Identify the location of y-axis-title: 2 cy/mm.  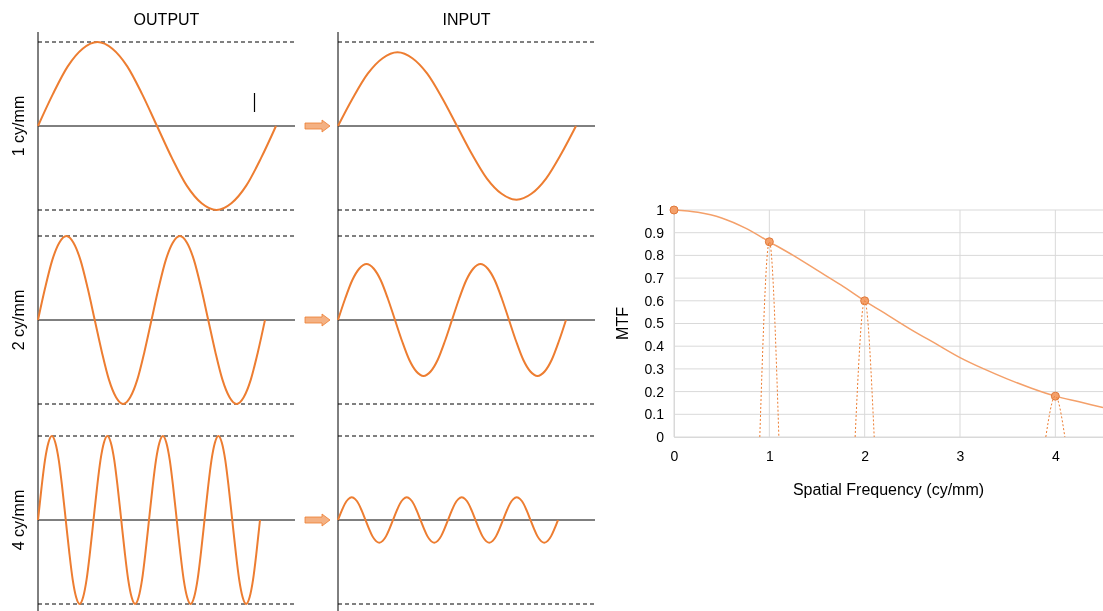
(18, 320).